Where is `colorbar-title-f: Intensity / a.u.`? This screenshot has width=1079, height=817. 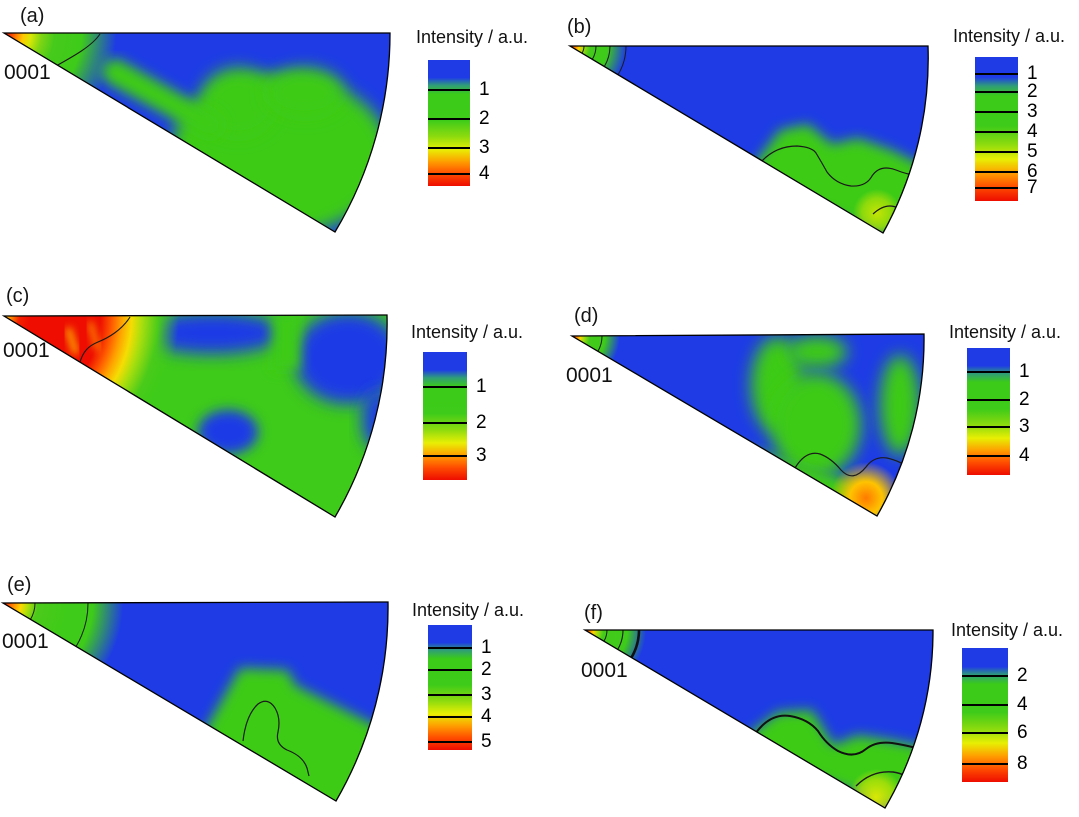 colorbar-title-f: Intensity / a.u. is located at coordinates (1007, 630).